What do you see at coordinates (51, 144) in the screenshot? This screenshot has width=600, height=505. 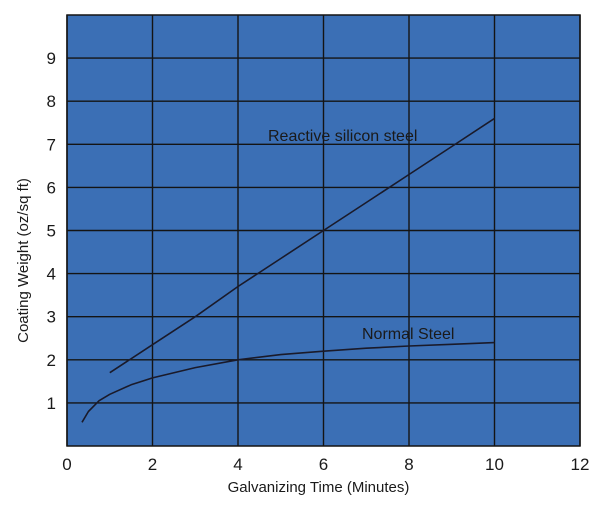 I see `y-tick-label: 7` at bounding box center [51, 144].